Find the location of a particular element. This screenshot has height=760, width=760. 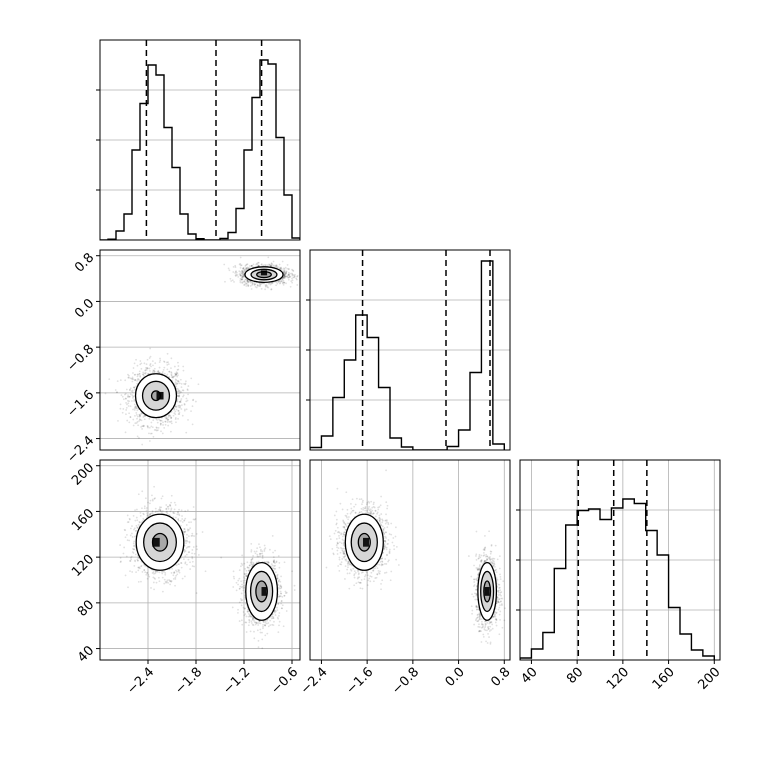

contour-line is located at coordinates (156, 395).